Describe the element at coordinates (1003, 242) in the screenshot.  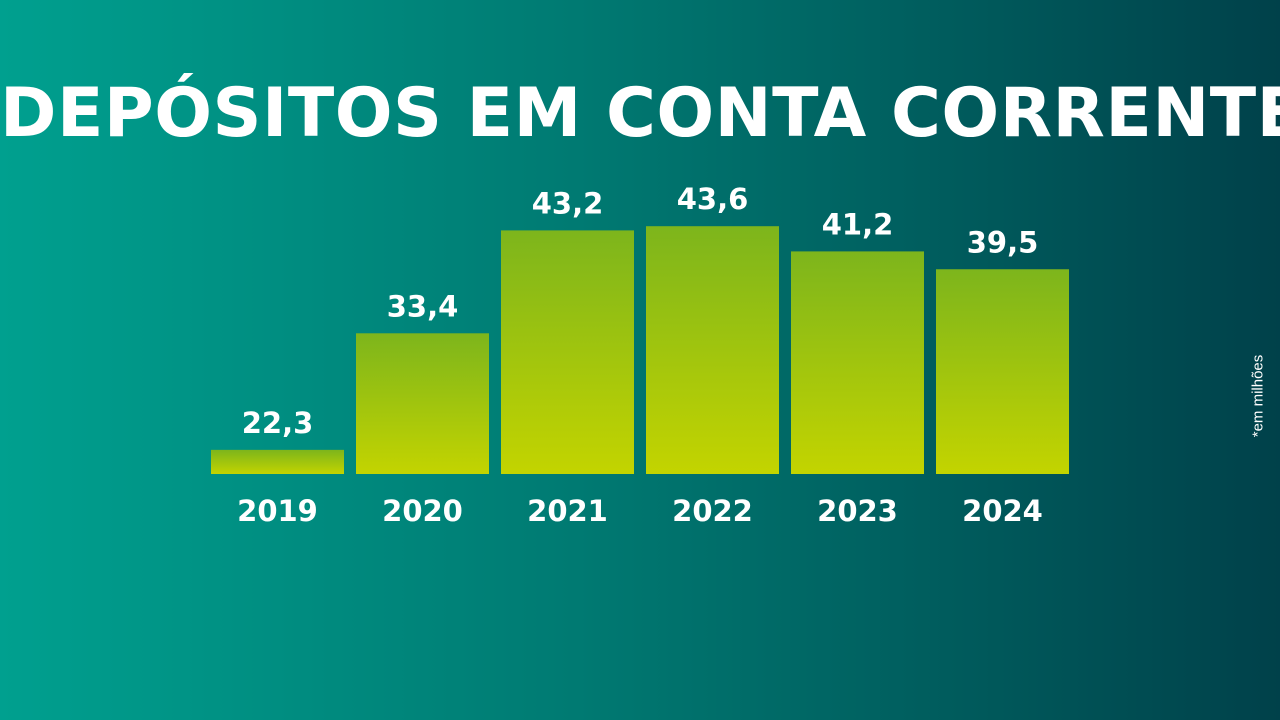
I see `value-label-2024: 39,5` at that location.